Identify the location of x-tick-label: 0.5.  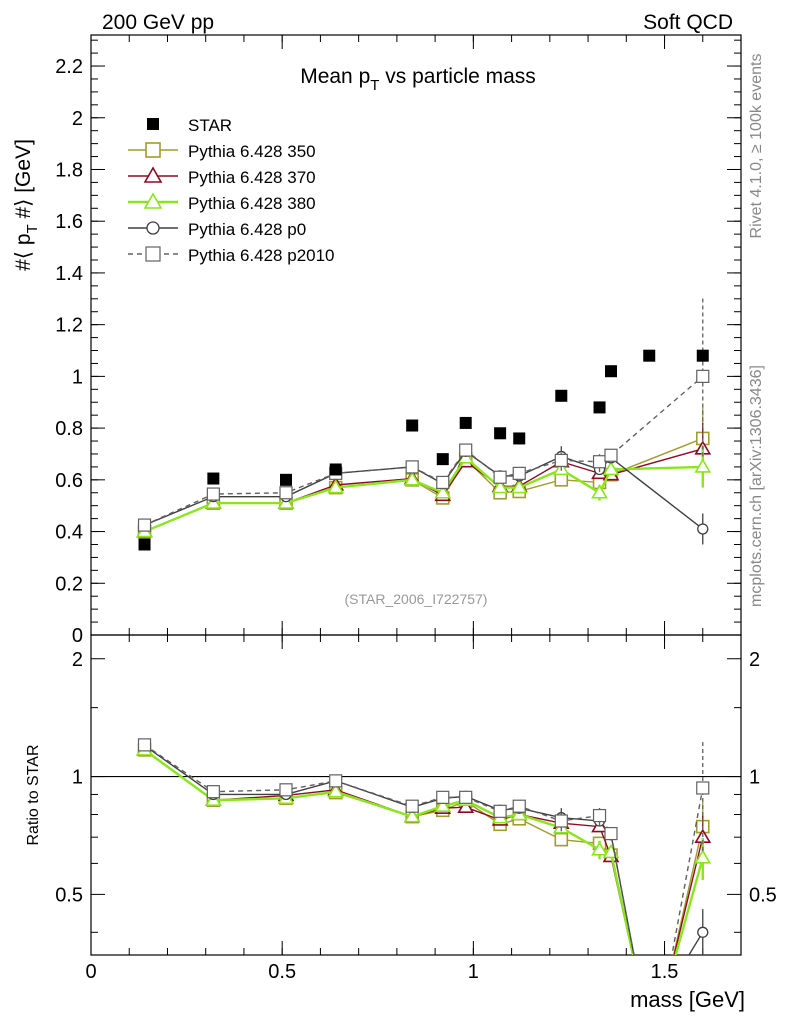
(282, 972).